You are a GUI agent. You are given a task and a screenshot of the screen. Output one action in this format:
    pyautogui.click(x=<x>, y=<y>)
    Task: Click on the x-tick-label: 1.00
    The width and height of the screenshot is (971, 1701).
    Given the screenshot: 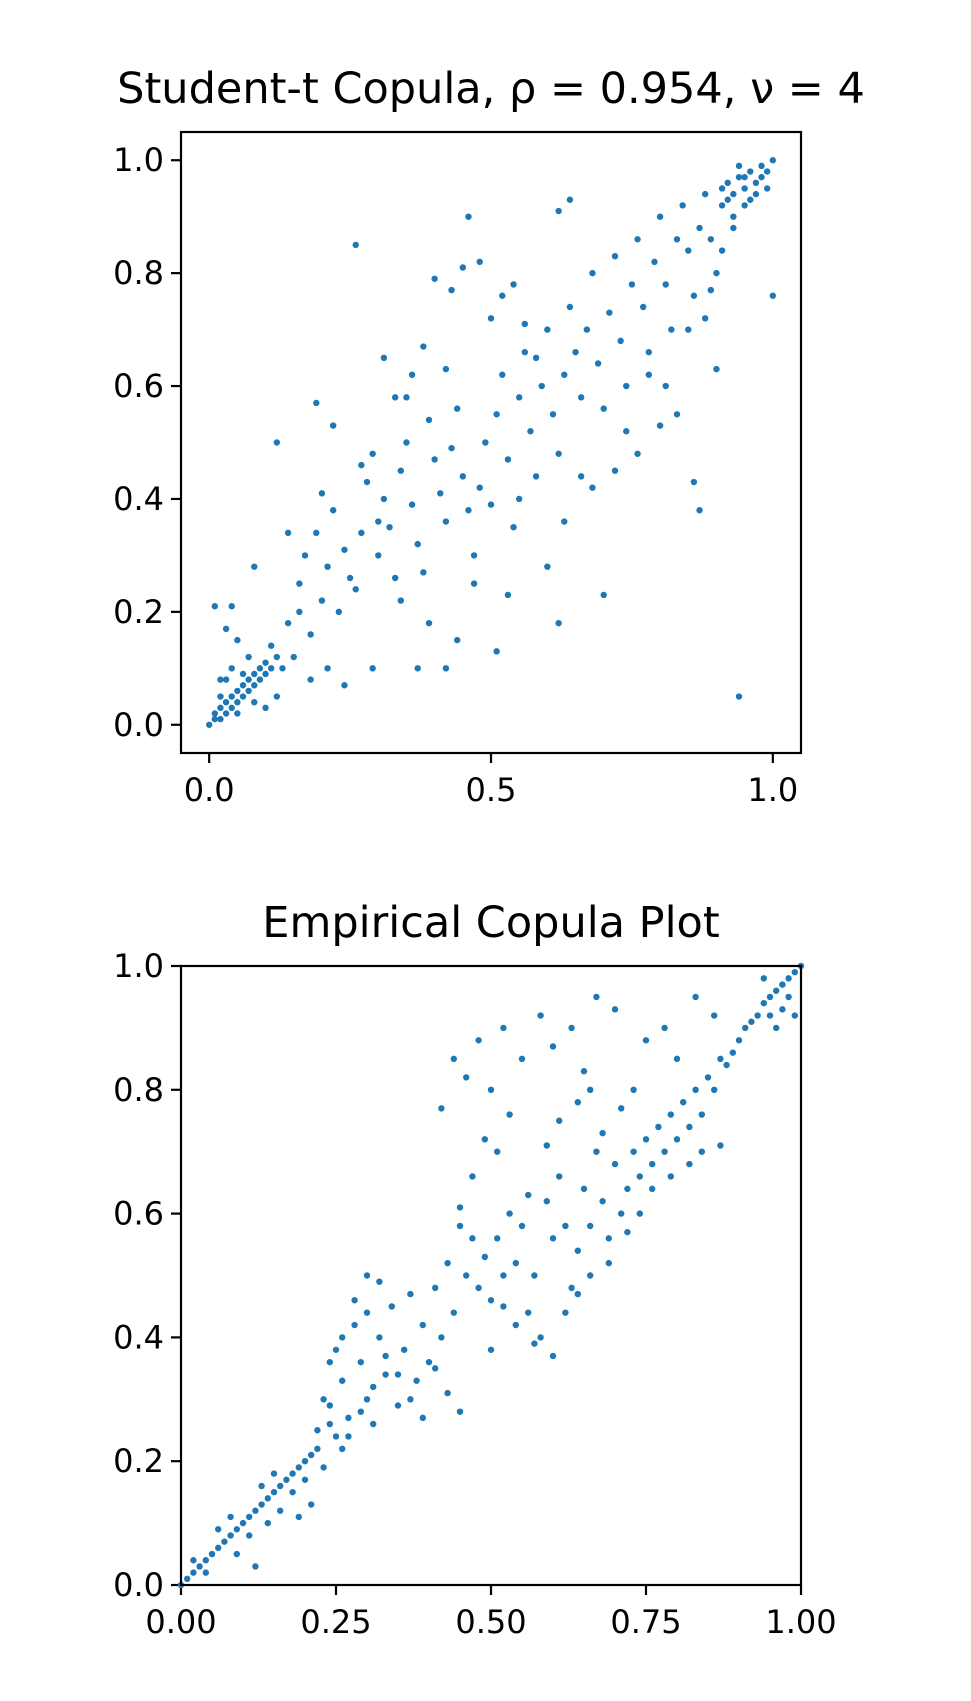 What is the action you would take?
    pyautogui.click(x=800, y=1622)
    